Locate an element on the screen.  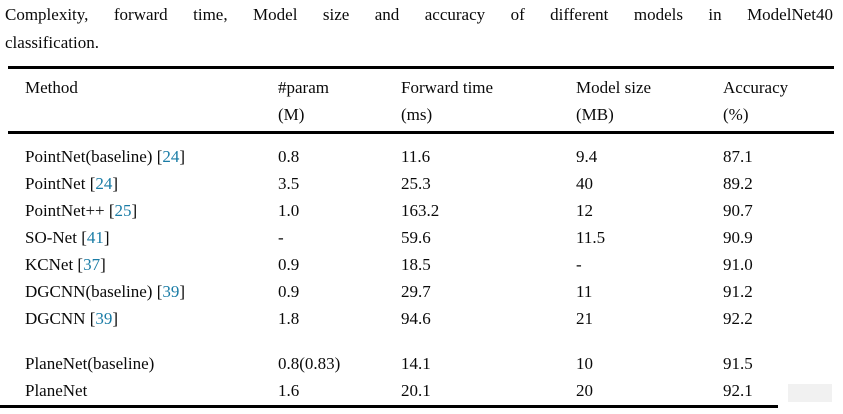
group-spacer is located at coordinates (421, 341).